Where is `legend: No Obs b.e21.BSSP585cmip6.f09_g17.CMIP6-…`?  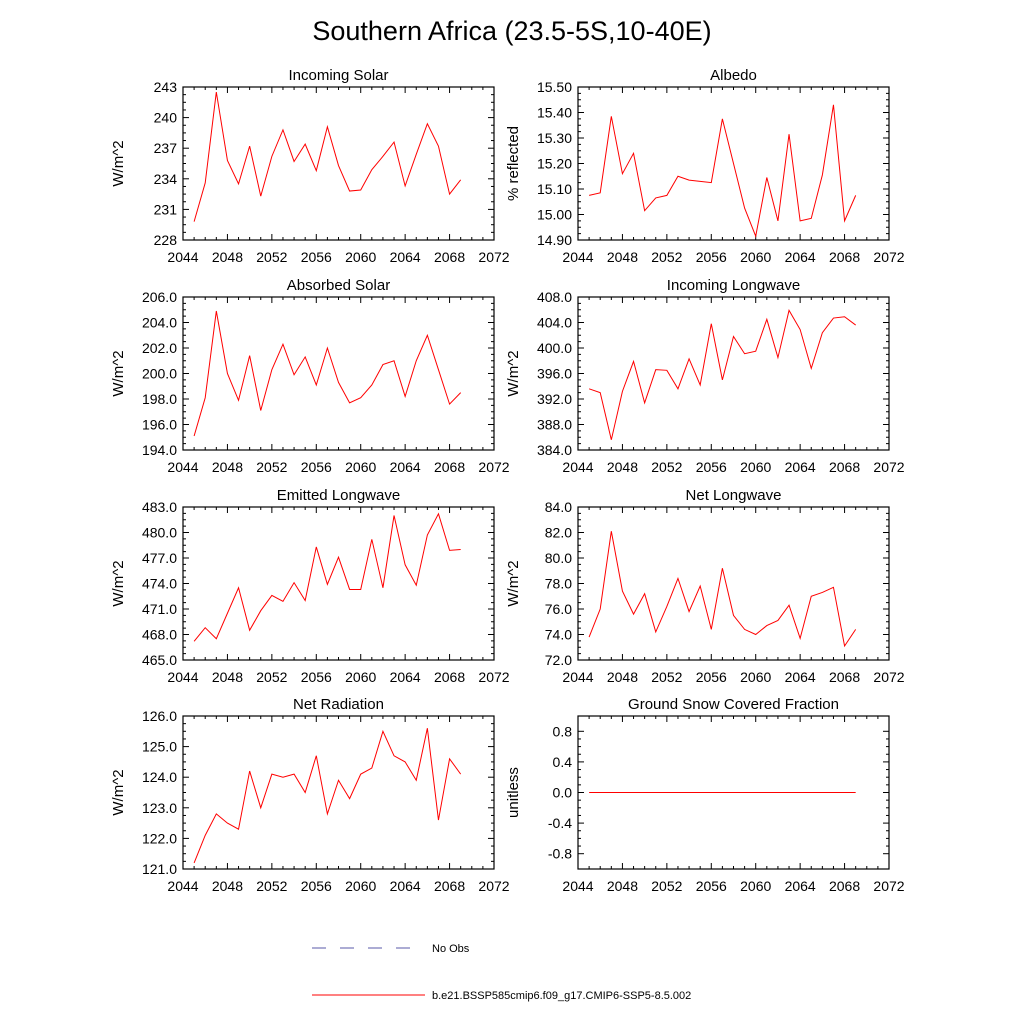 legend: No Obs b.e21.BSSP585cmip6.f09_g17.CMIP6-… is located at coordinates (501, 972).